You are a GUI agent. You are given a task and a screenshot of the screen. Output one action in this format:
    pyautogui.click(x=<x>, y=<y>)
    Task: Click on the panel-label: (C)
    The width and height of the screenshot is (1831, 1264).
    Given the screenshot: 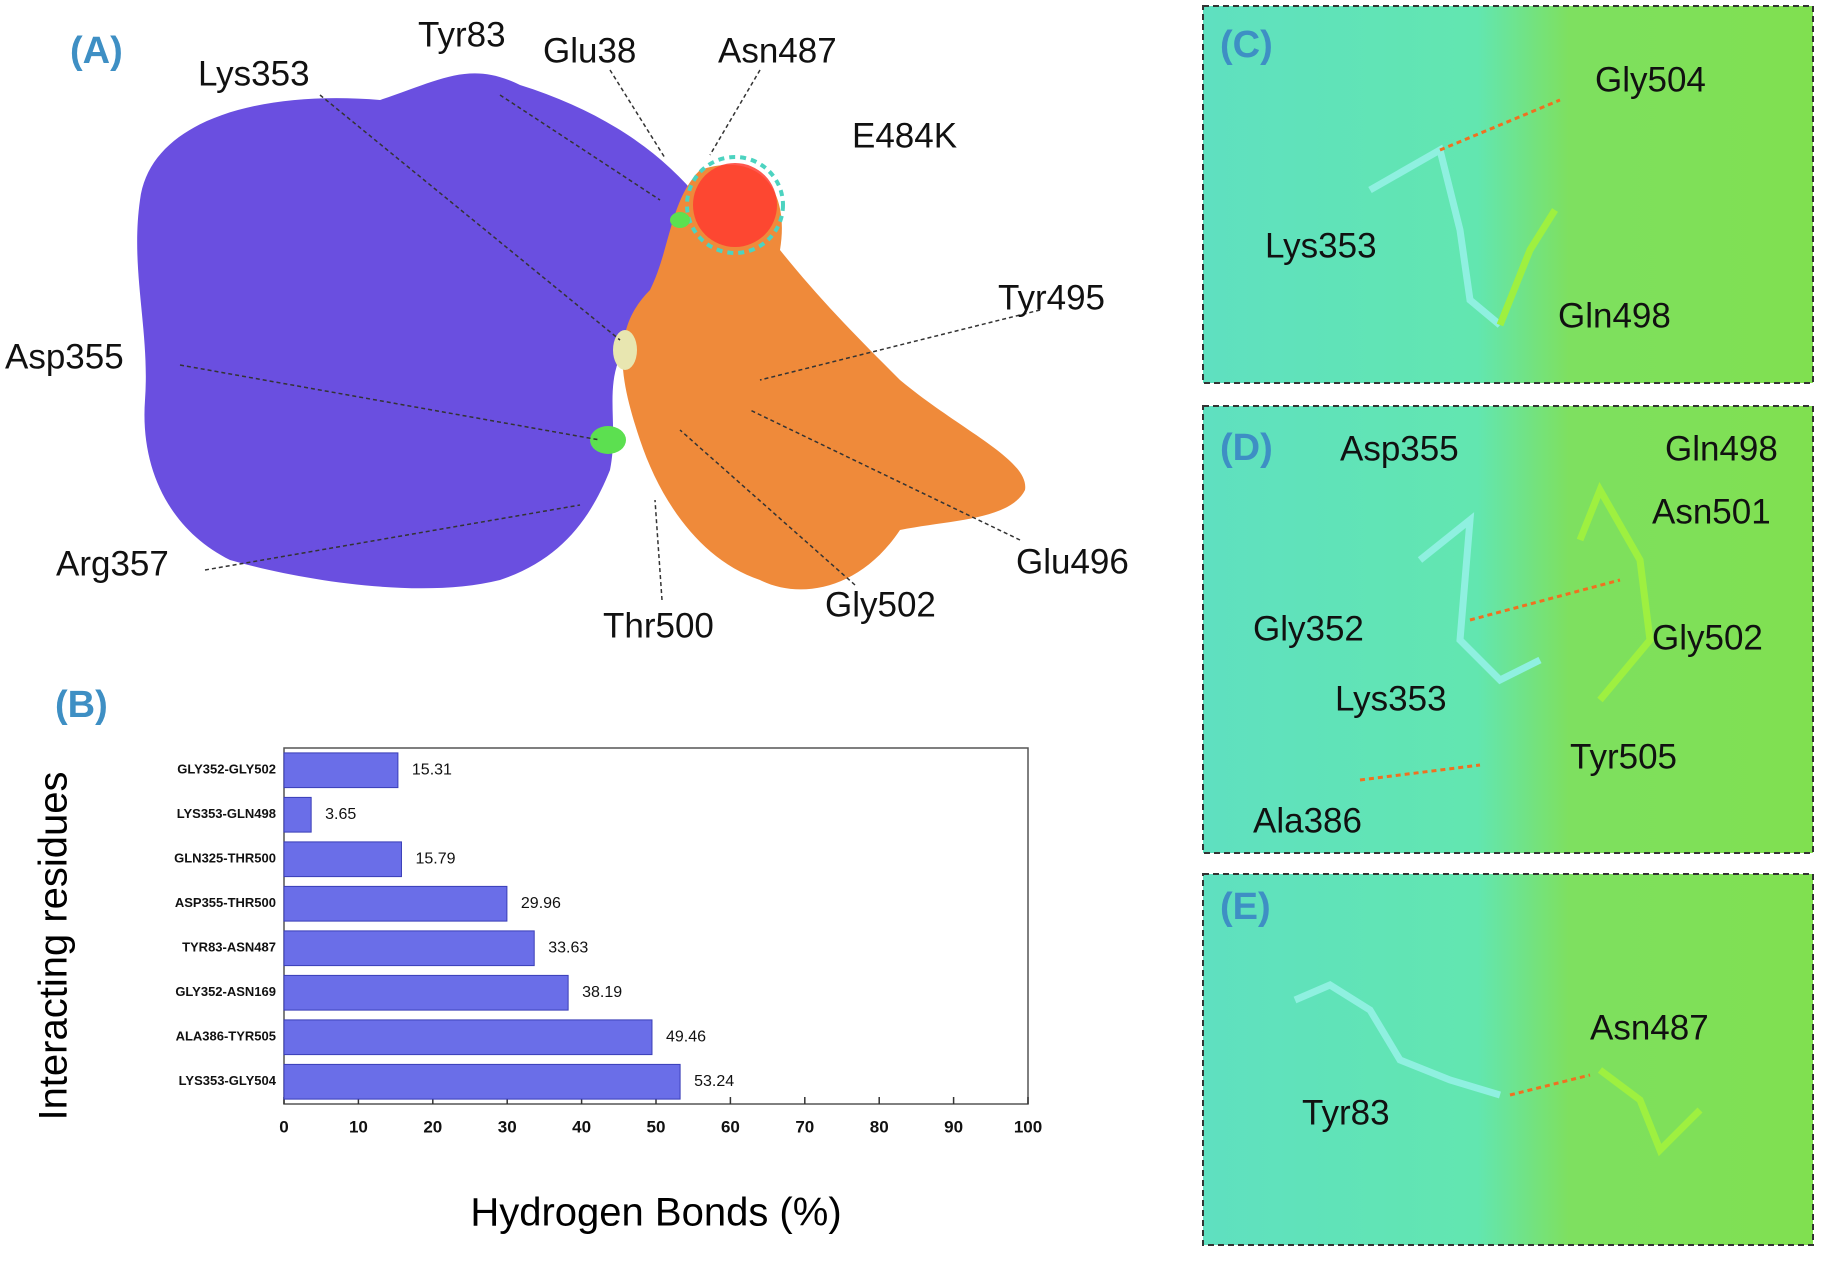 What is the action you would take?
    pyautogui.click(x=1246, y=45)
    